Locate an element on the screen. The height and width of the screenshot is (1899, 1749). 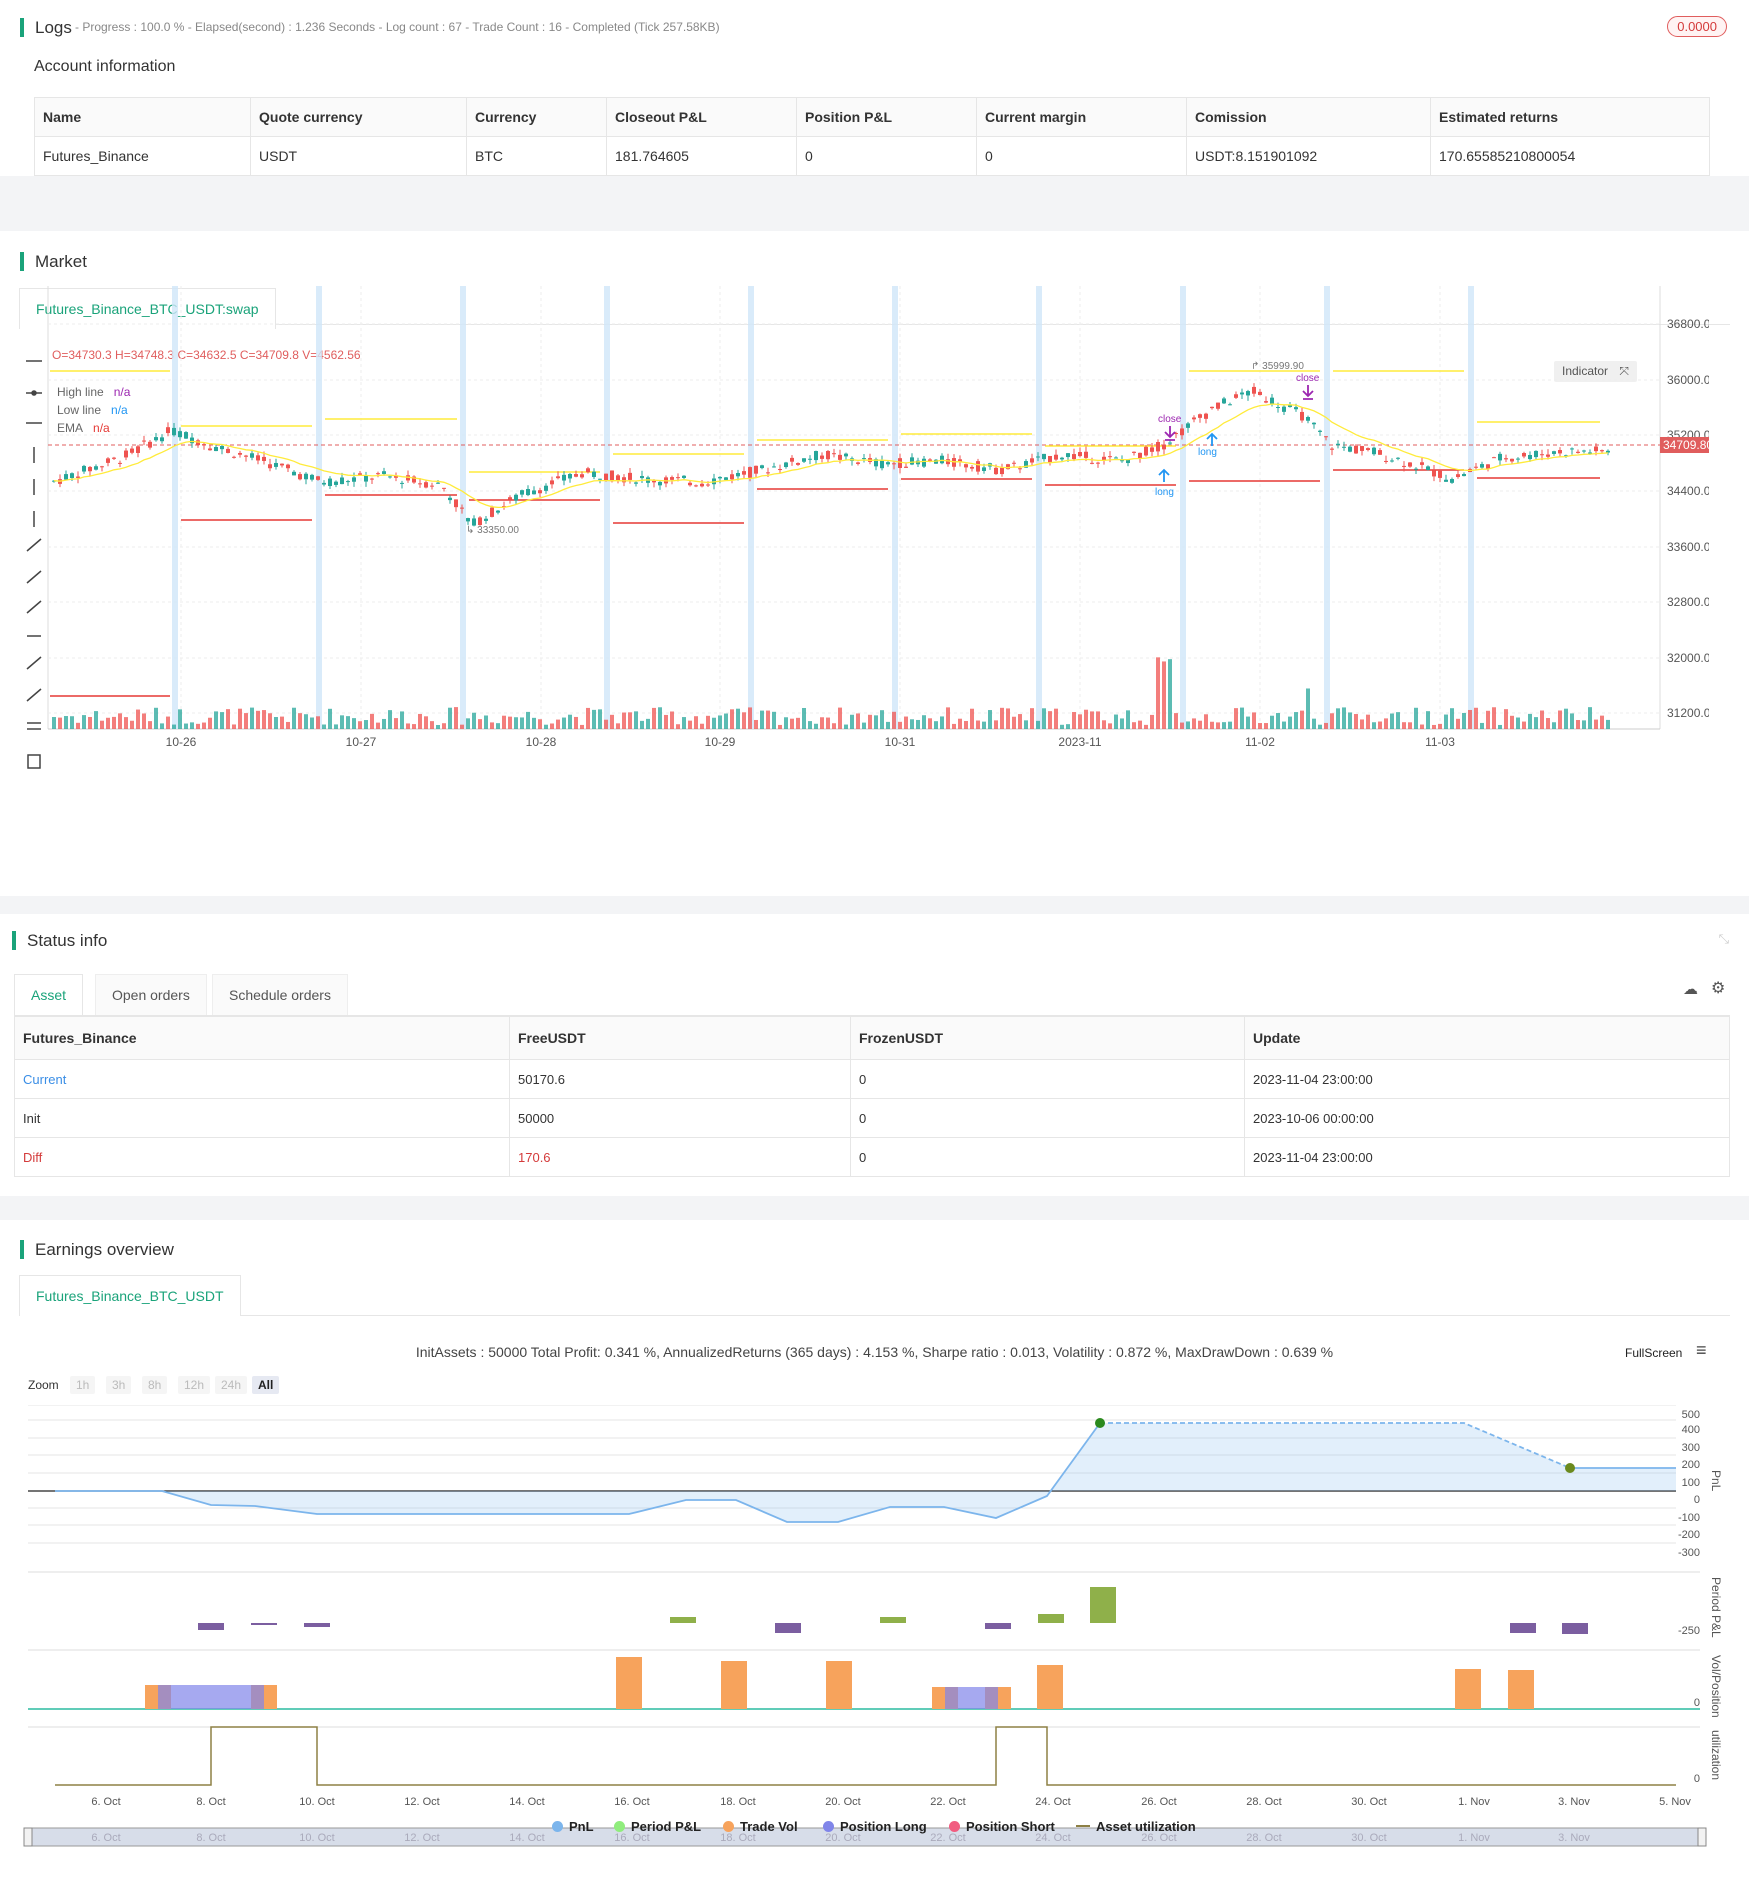
svg-text: 8. Oct is located at coordinates (210, 1838).